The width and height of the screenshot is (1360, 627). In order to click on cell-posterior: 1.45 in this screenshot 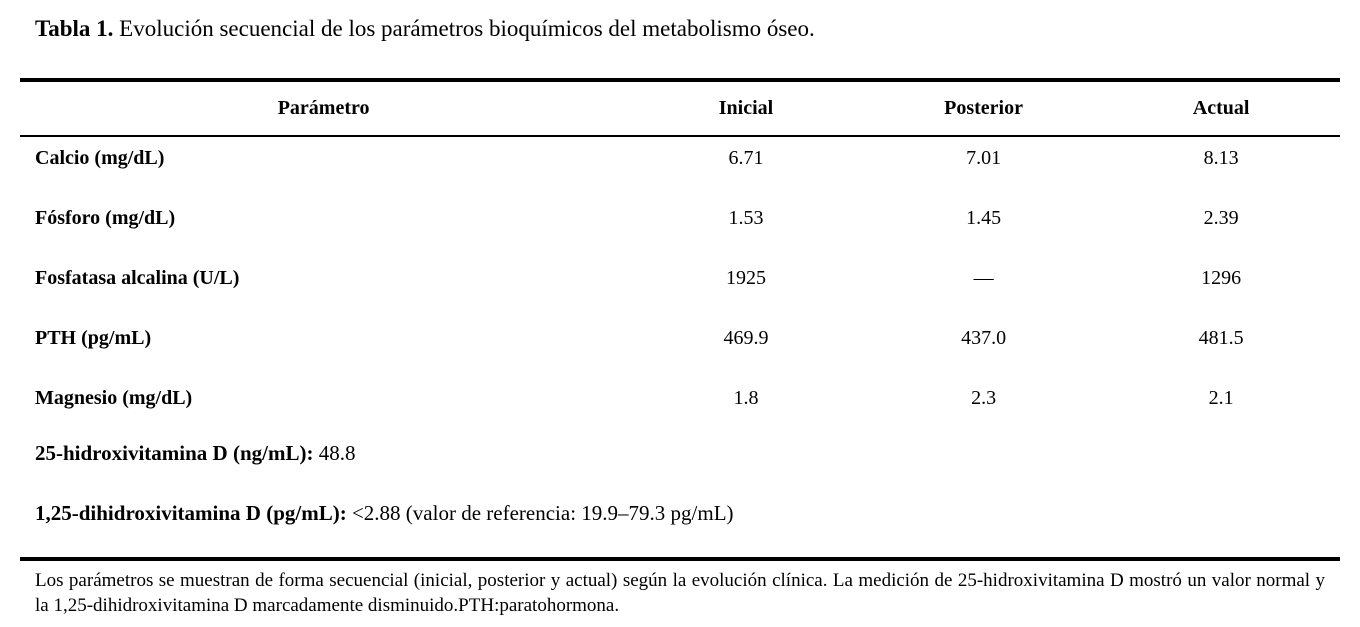, I will do `click(984, 218)`.